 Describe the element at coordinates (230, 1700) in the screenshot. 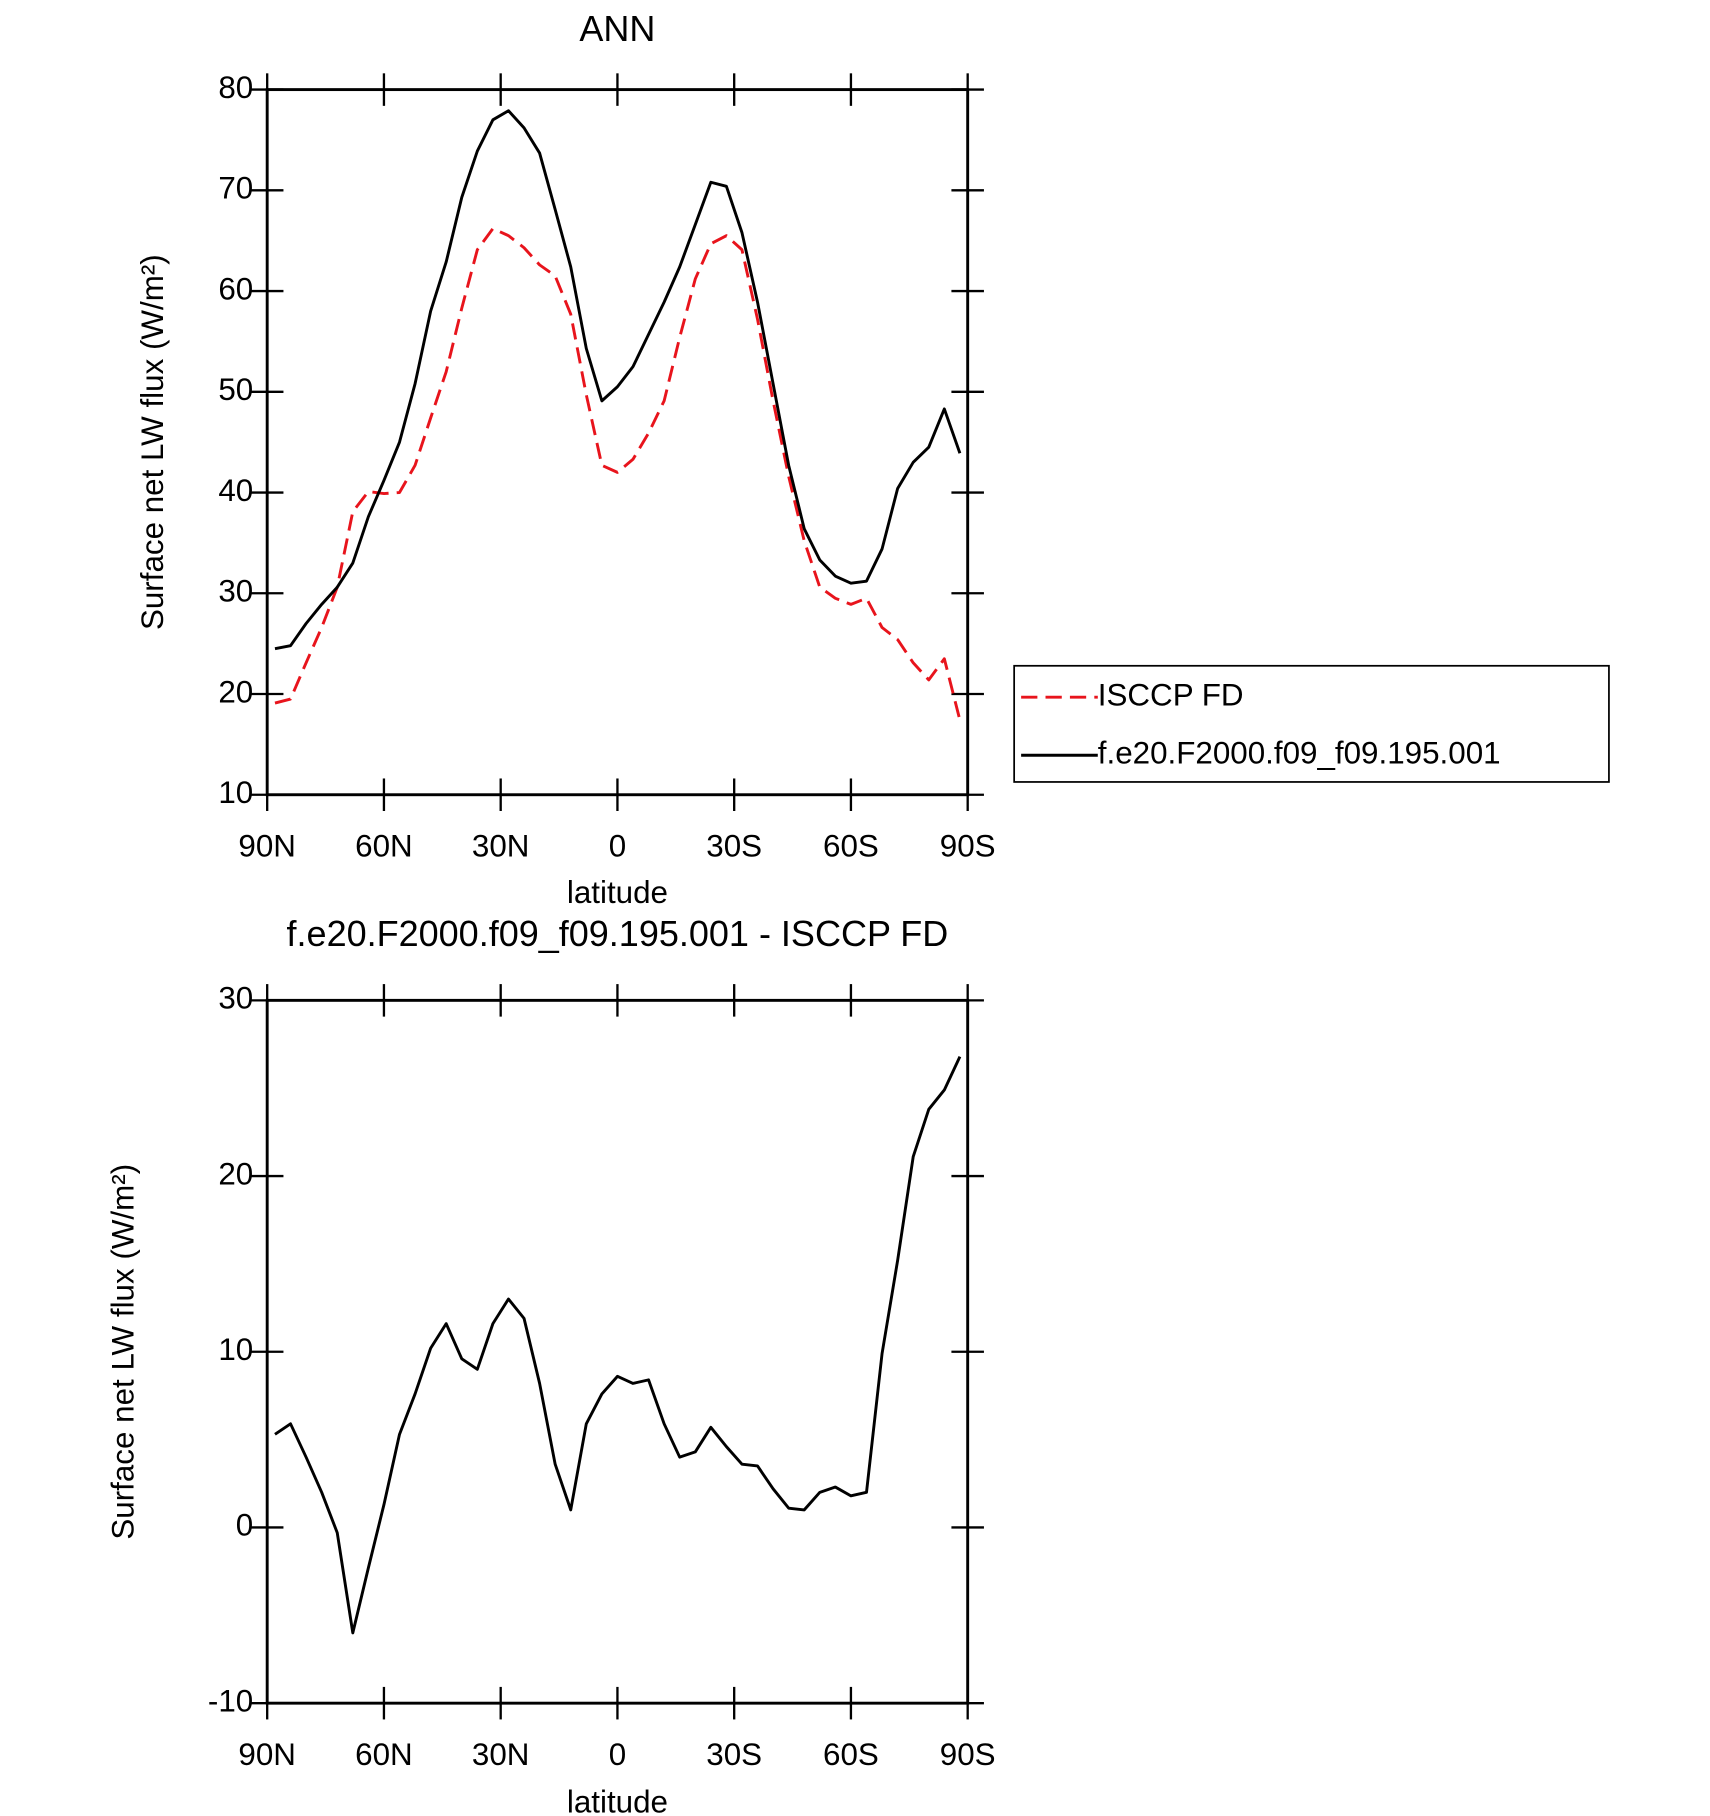

I see `y-tick-label: -10` at that location.